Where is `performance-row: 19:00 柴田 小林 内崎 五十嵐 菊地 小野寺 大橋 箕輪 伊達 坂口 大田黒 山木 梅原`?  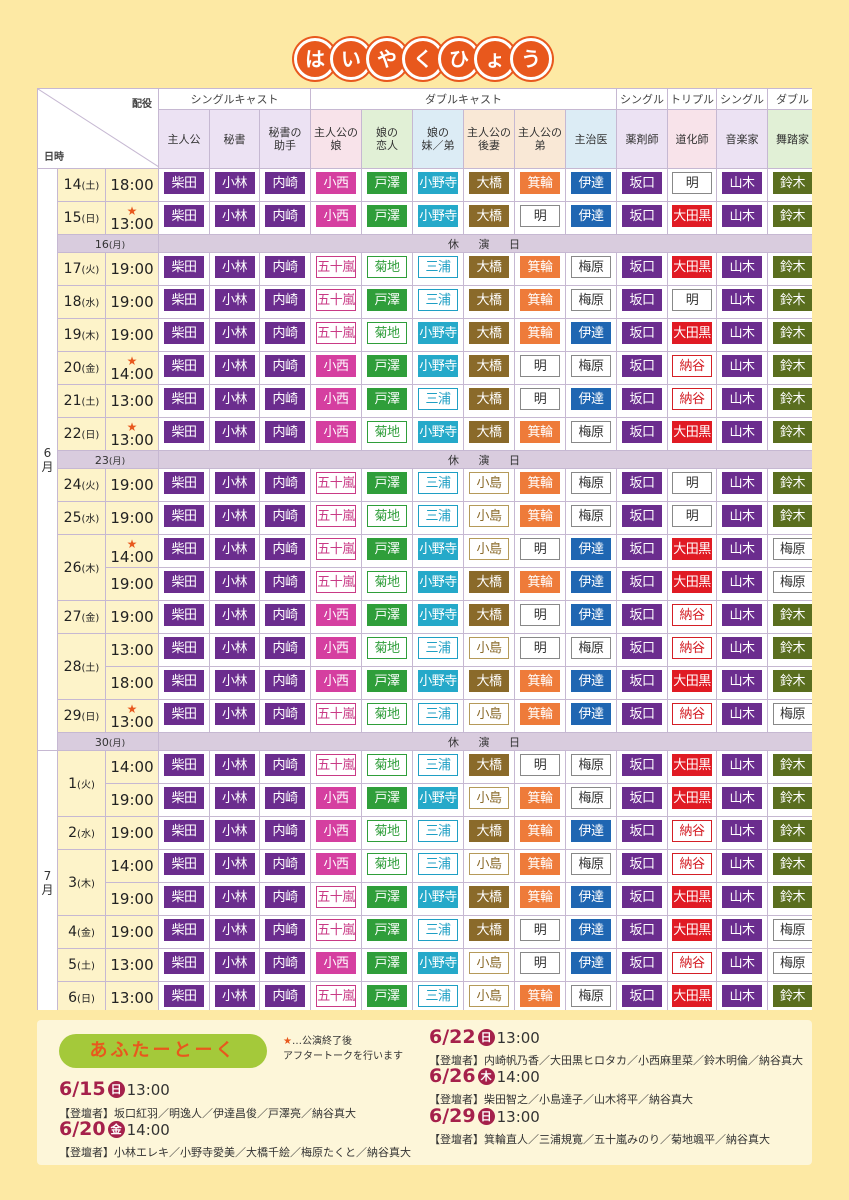
performance-row: 19:00 柴田 小林 内崎 五十嵐 菊地 小野寺 大橋 箕輪 伊達 坂口 大田黒 山木 梅原 is located at coordinates (425, 584).